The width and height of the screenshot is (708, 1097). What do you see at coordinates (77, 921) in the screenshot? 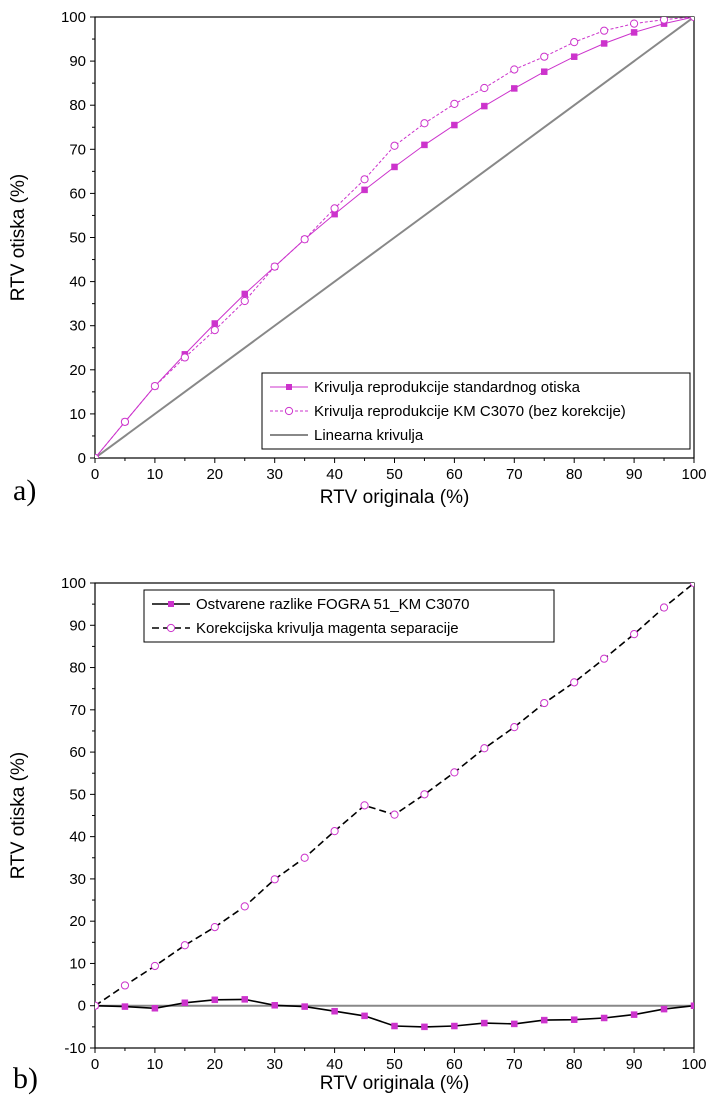
I see `y-tick-label: 20` at bounding box center [77, 921].